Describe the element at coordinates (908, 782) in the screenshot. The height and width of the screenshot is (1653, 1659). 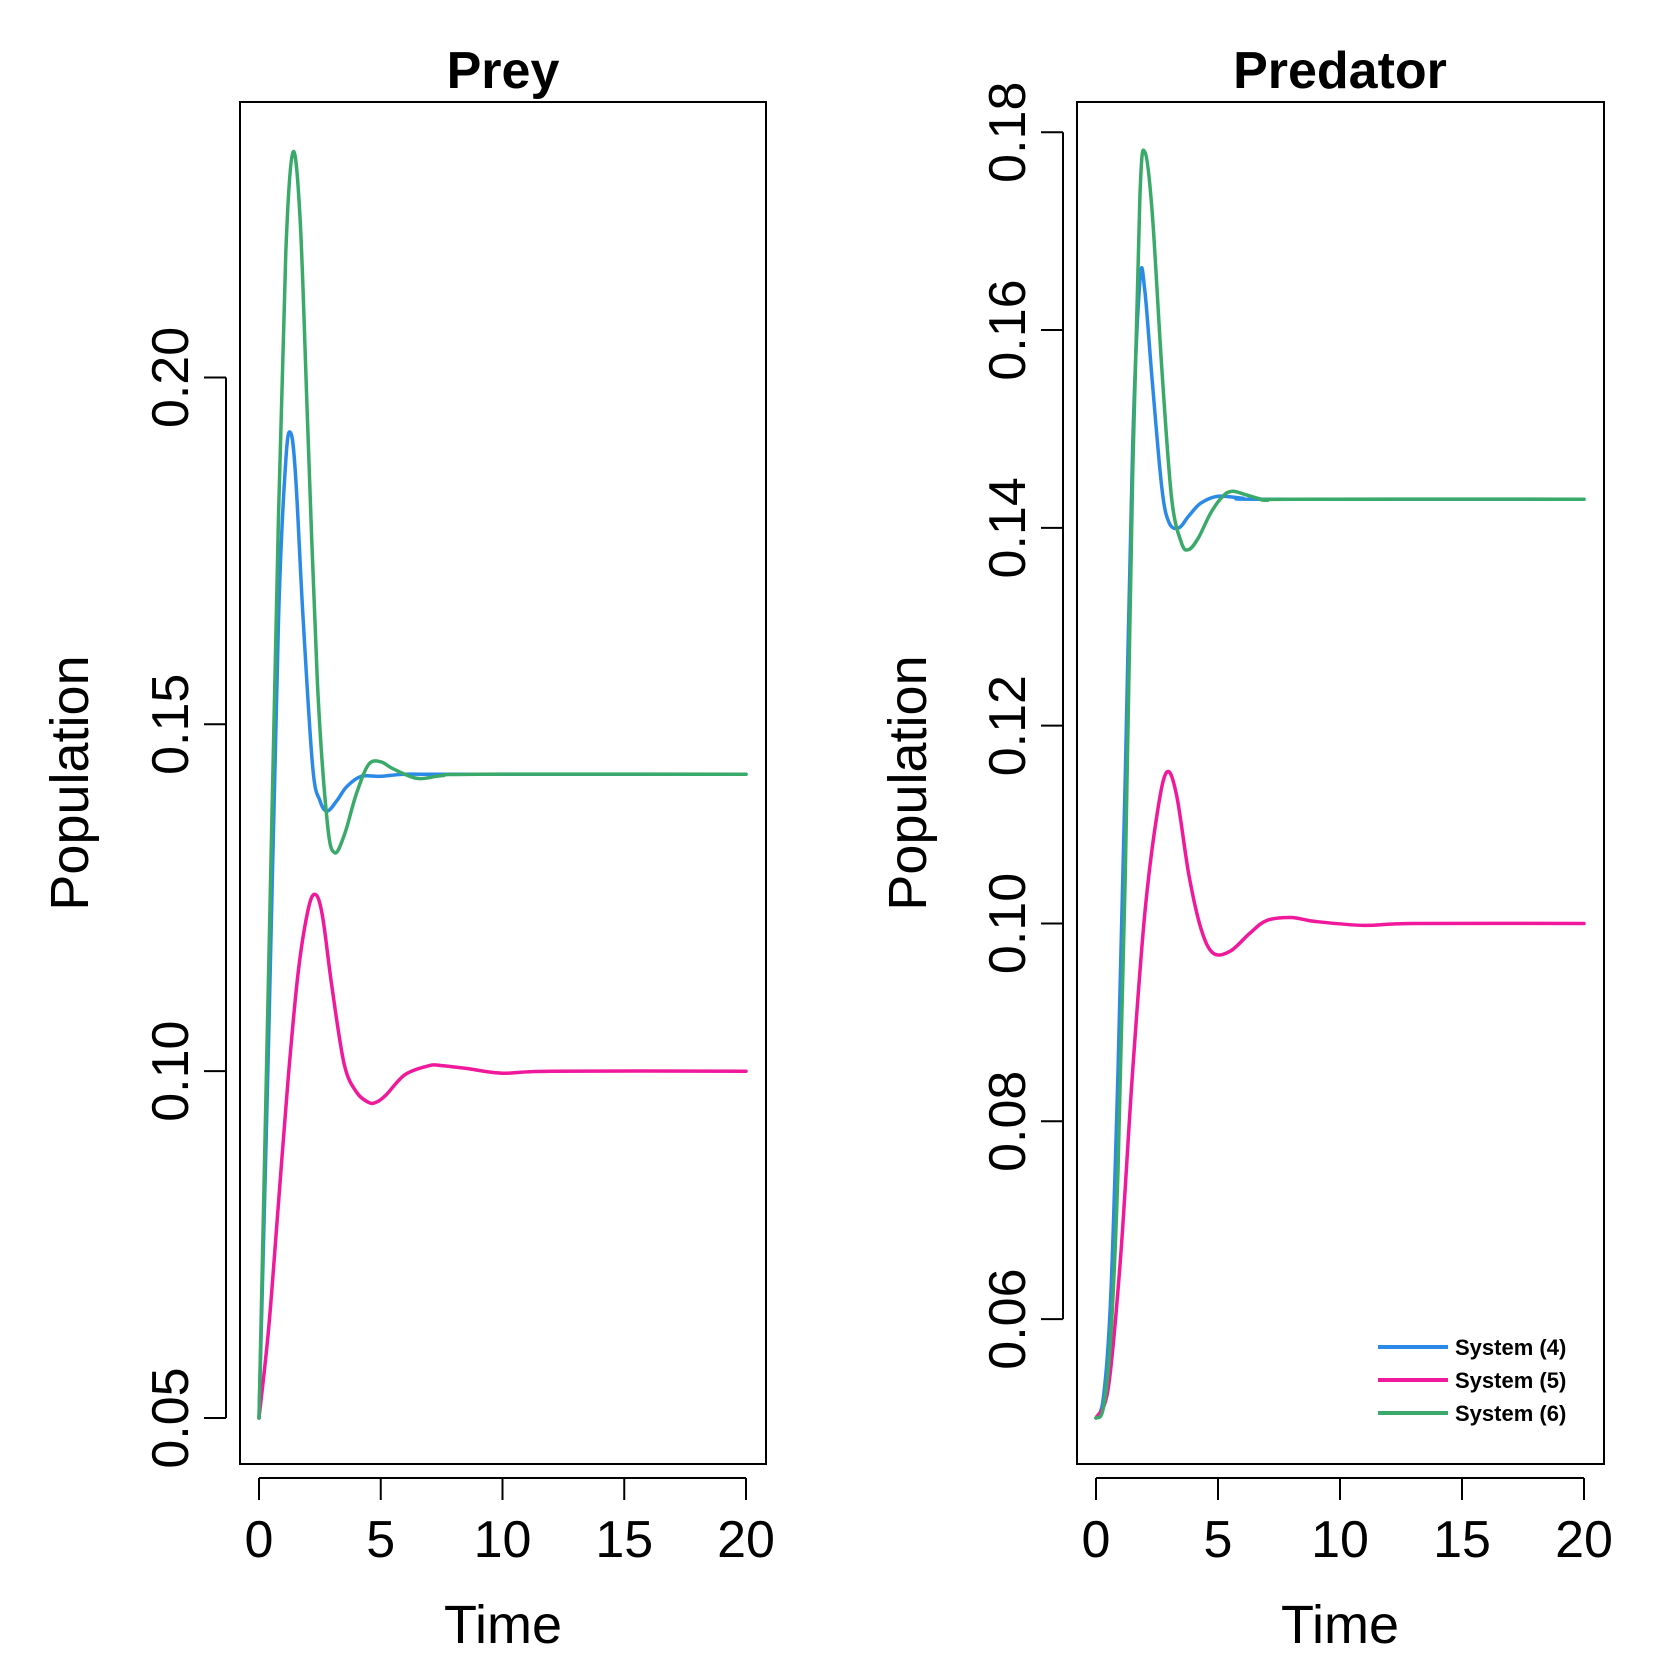
I see `predator-y-axis-label: Population` at that location.